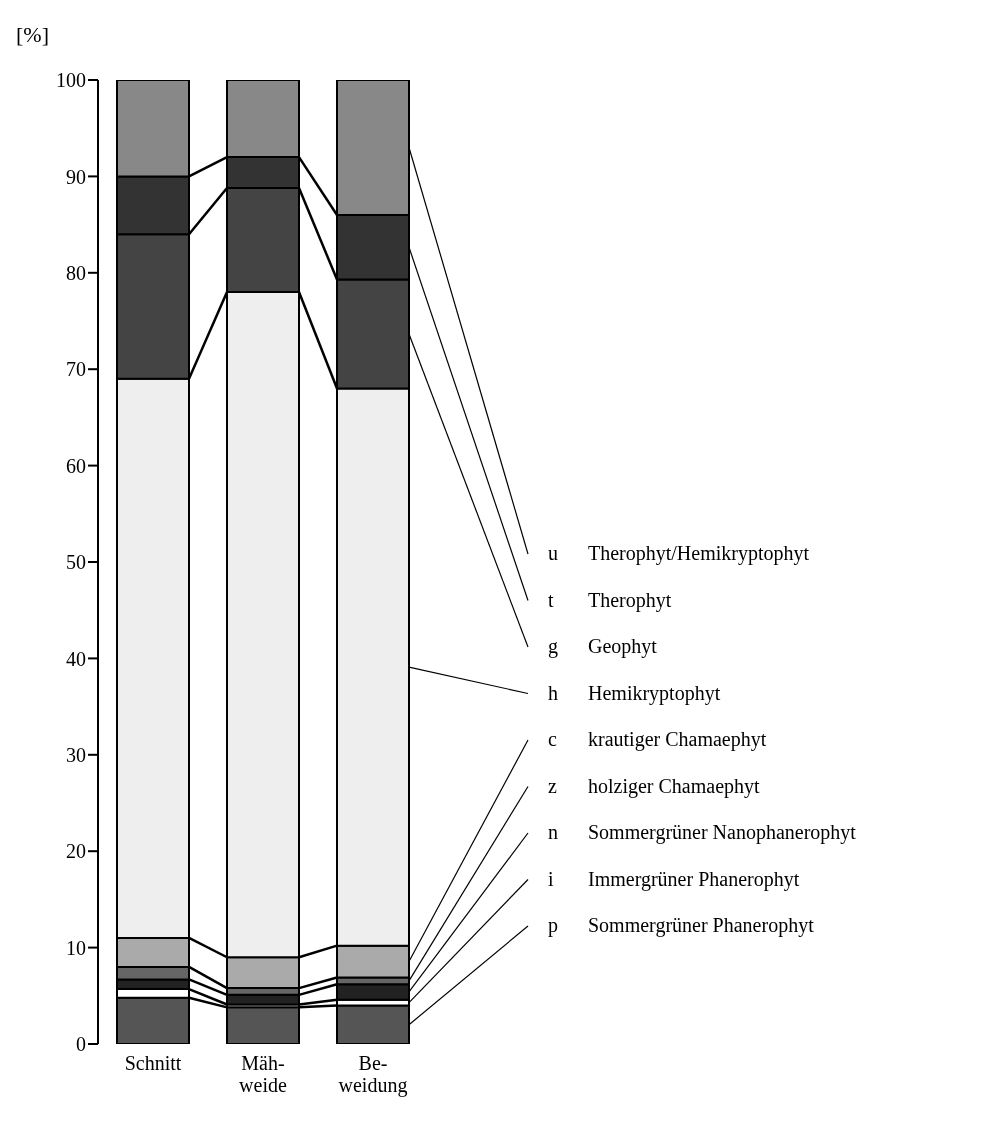 This screenshot has width=992, height=1137. Describe the element at coordinates (76, 369) in the screenshot. I see `y-tick-label: 70` at that location.